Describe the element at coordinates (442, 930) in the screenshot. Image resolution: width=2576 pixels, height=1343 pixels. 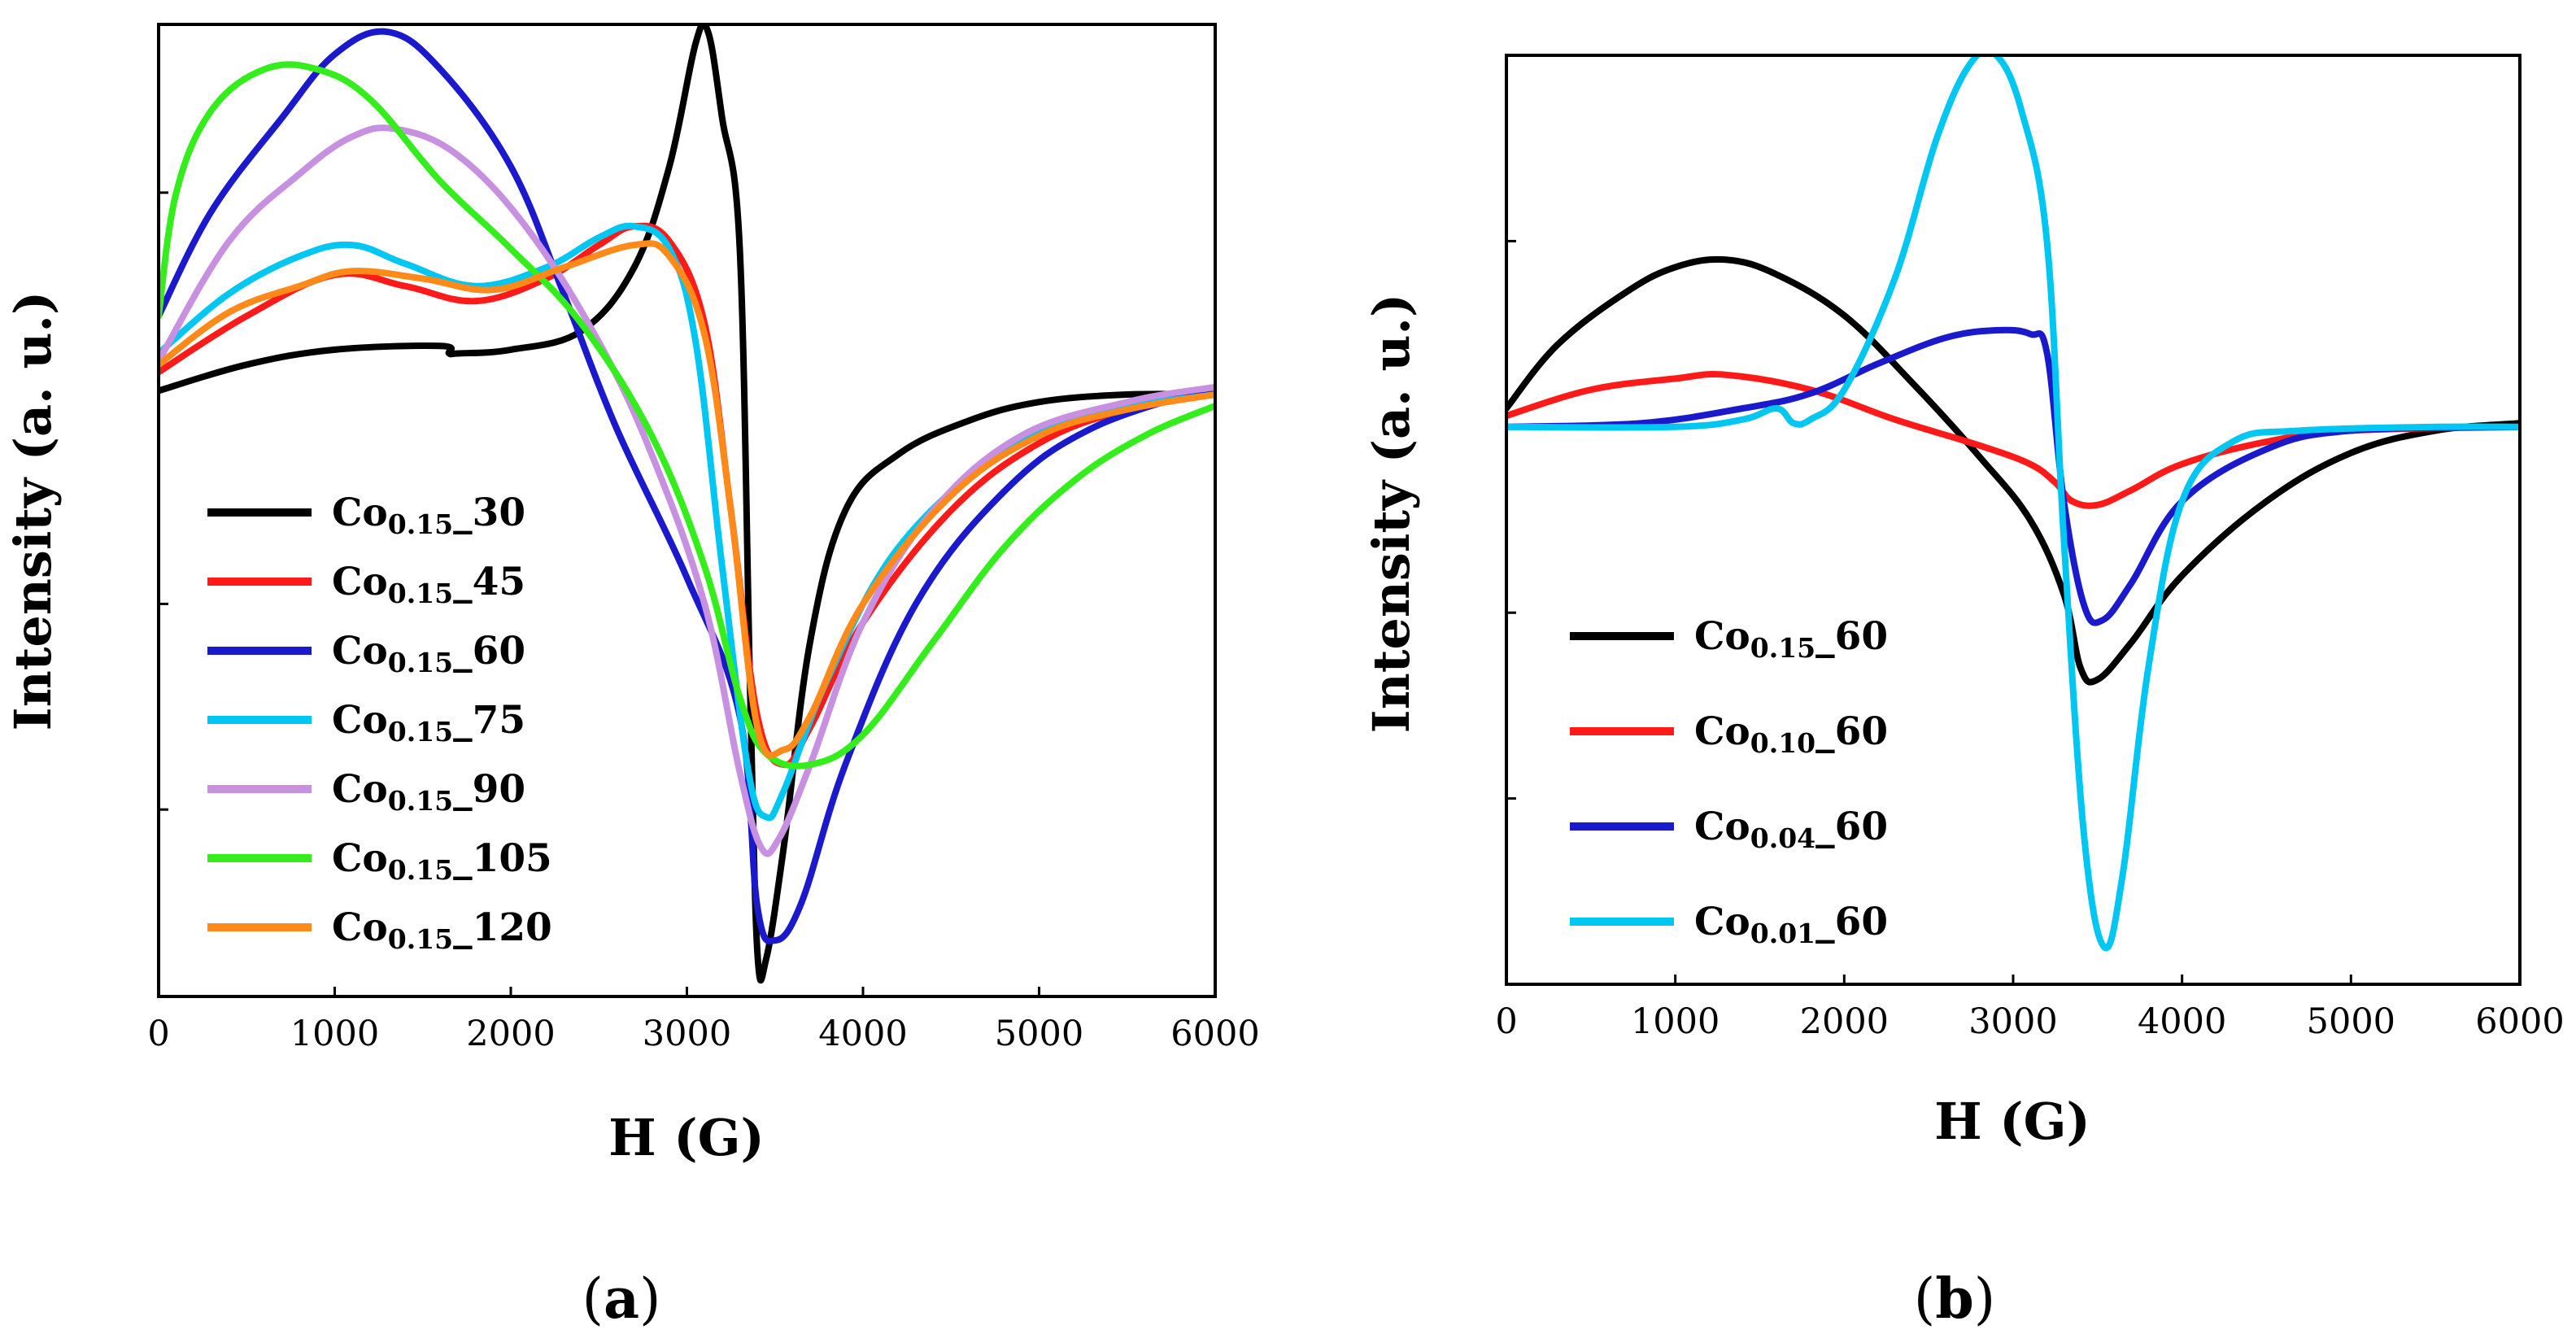
I see `legend-label: Co0.15_120` at that location.